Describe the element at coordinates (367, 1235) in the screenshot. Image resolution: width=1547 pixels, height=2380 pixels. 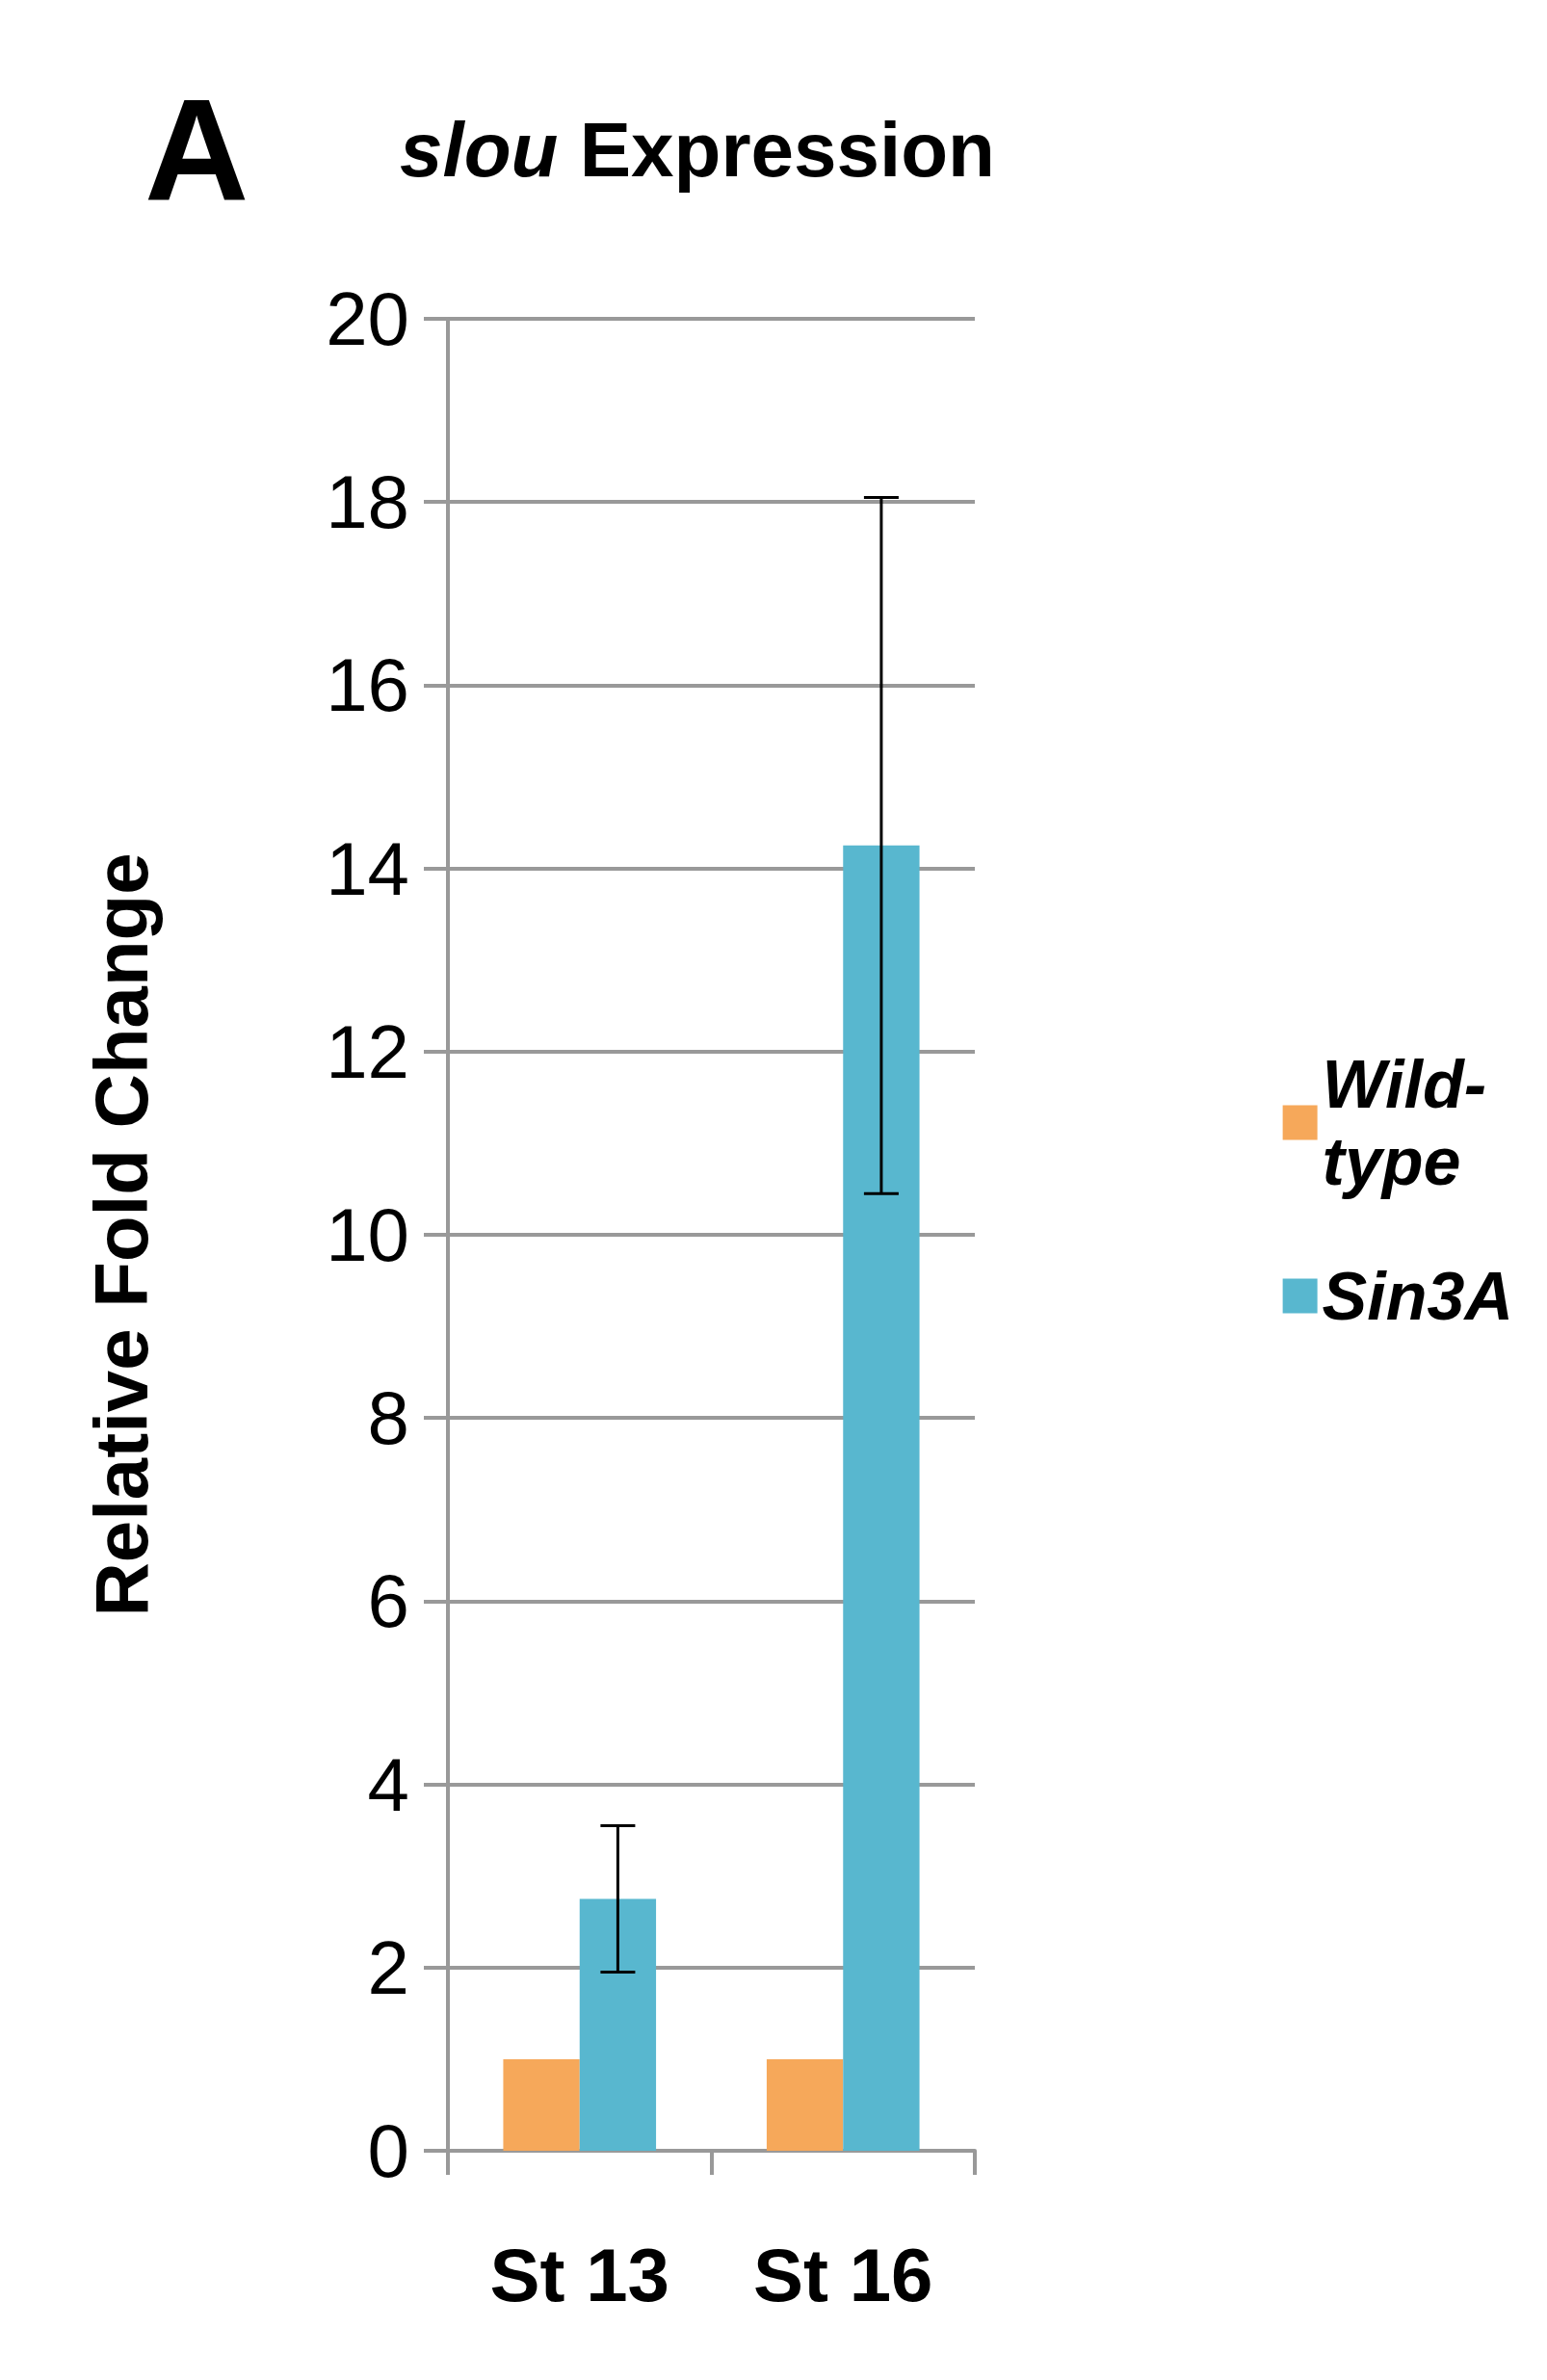
I see `y-tick-label: 10` at that location.